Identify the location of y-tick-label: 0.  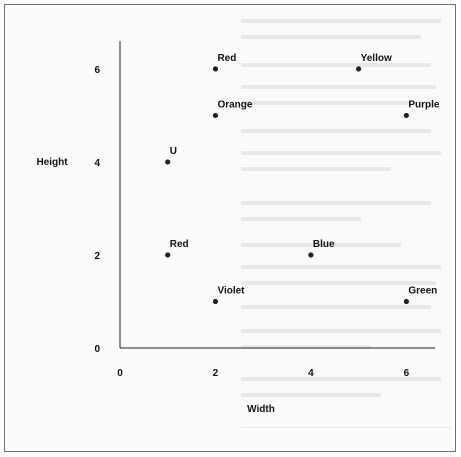
(97, 349).